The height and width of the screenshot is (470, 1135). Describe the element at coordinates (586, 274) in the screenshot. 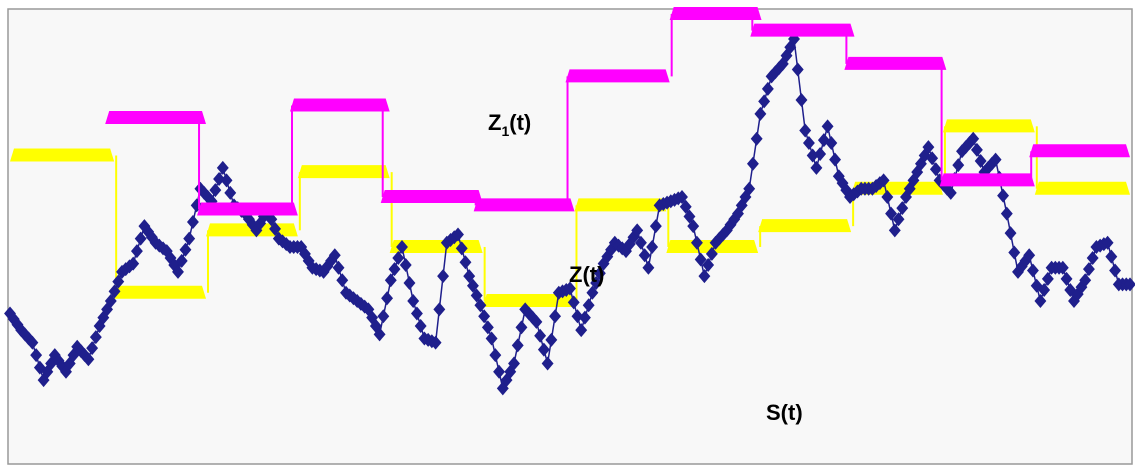

I see `z-annotation: Z(t)` at that location.